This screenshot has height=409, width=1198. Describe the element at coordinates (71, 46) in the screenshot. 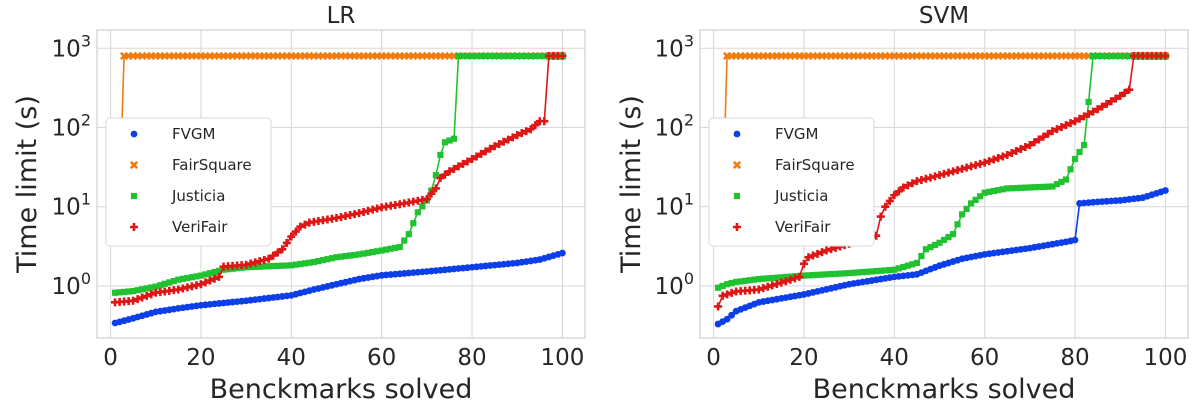

I see `y-tick-label: 10³` at that location.